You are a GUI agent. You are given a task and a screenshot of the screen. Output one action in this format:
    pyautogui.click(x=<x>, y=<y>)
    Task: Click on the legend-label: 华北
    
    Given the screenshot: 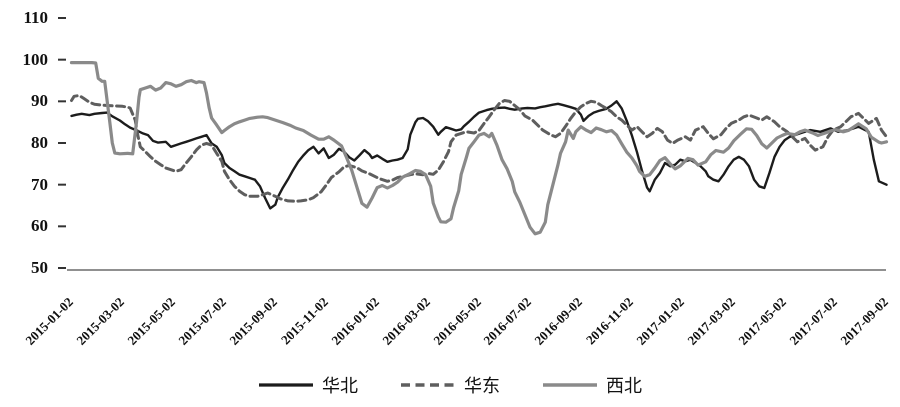 What is the action you would take?
    pyautogui.click(x=340, y=386)
    